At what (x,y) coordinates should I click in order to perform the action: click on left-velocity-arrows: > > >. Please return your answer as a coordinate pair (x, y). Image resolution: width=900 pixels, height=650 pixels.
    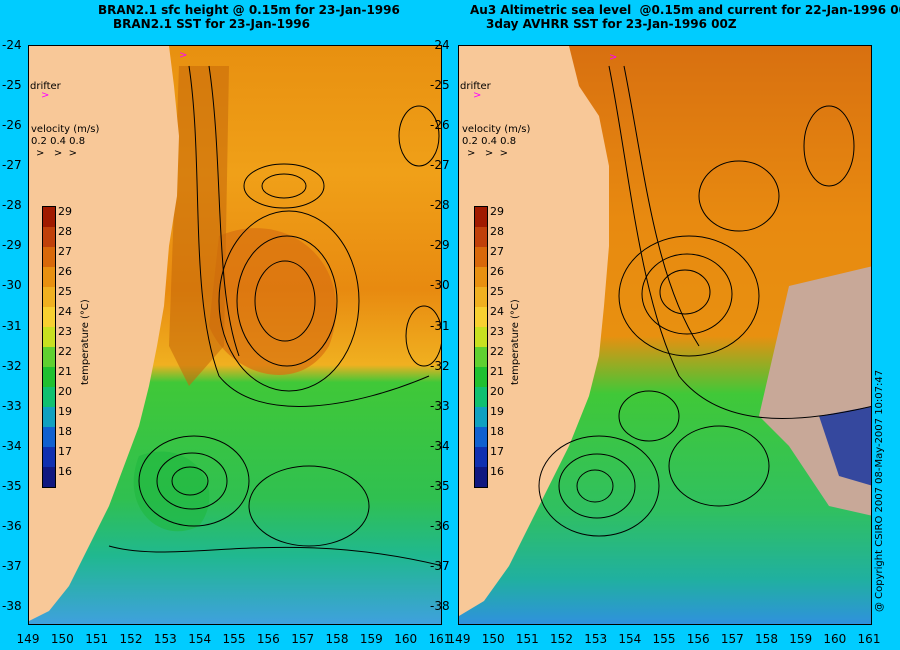
    Looking at the image, I should click on (57, 153).